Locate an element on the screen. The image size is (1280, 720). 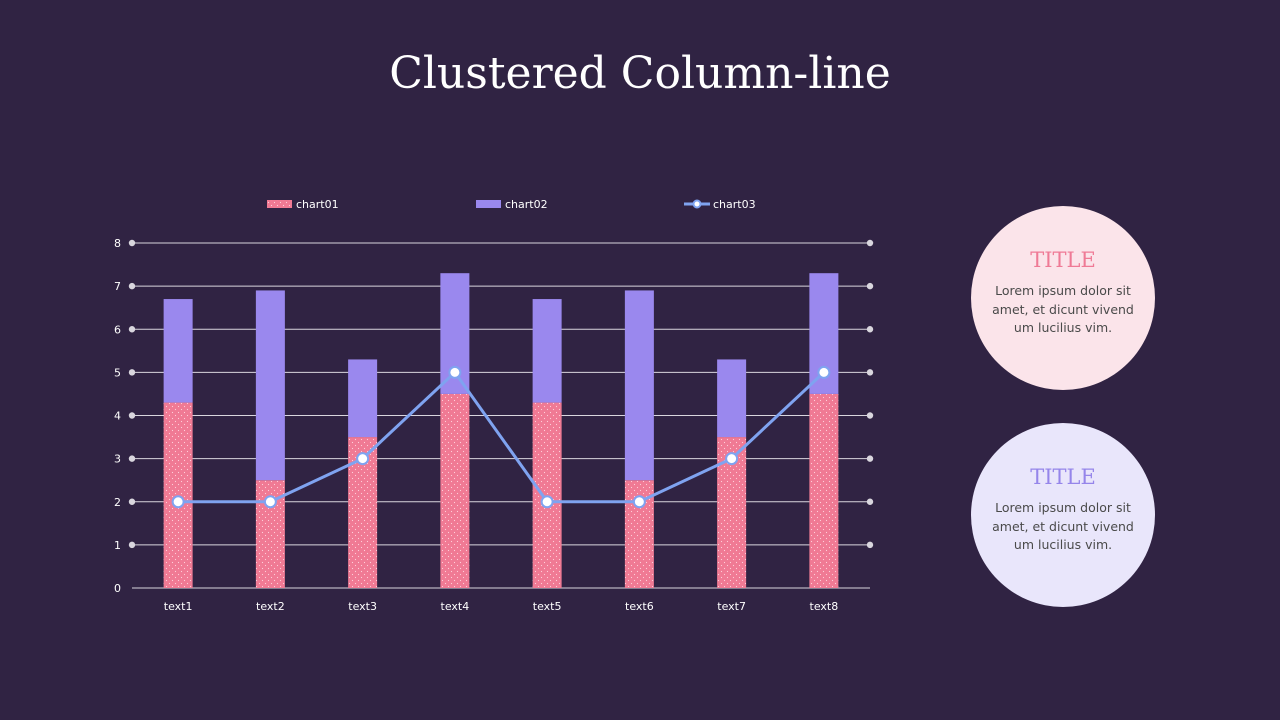
legend-label: chart01 is located at coordinates (317, 204).